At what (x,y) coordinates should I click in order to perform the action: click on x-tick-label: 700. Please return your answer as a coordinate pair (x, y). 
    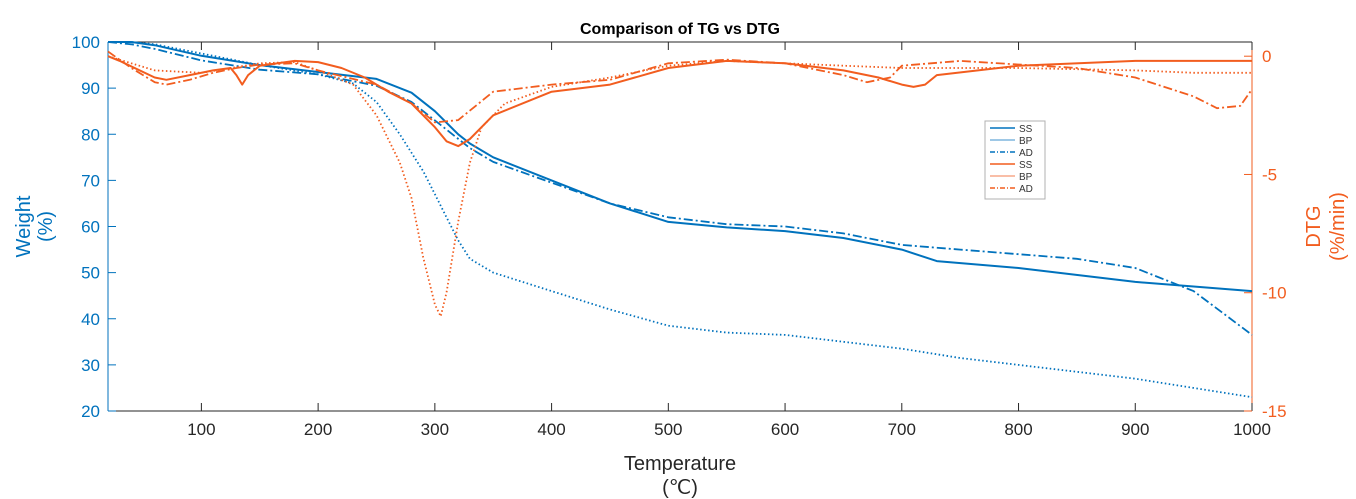
    Looking at the image, I should click on (902, 429).